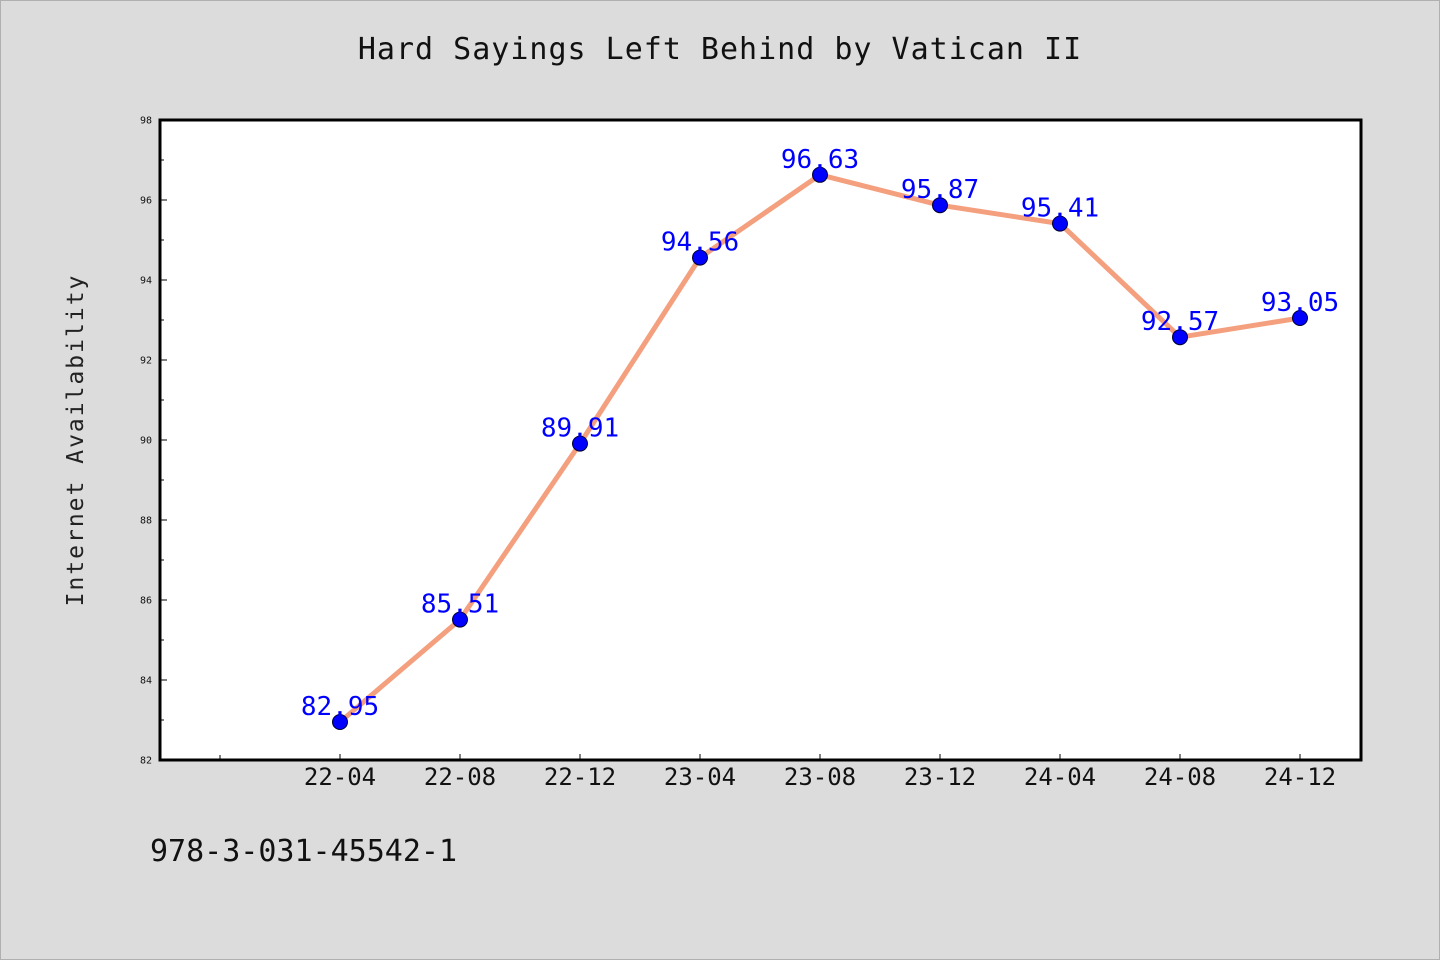 The height and width of the screenshot is (960, 1440). Describe the element at coordinates (153, 441) in the screenshot. I see `y-axis: 82 84 86 88 90 92 94 96 98` at that location.